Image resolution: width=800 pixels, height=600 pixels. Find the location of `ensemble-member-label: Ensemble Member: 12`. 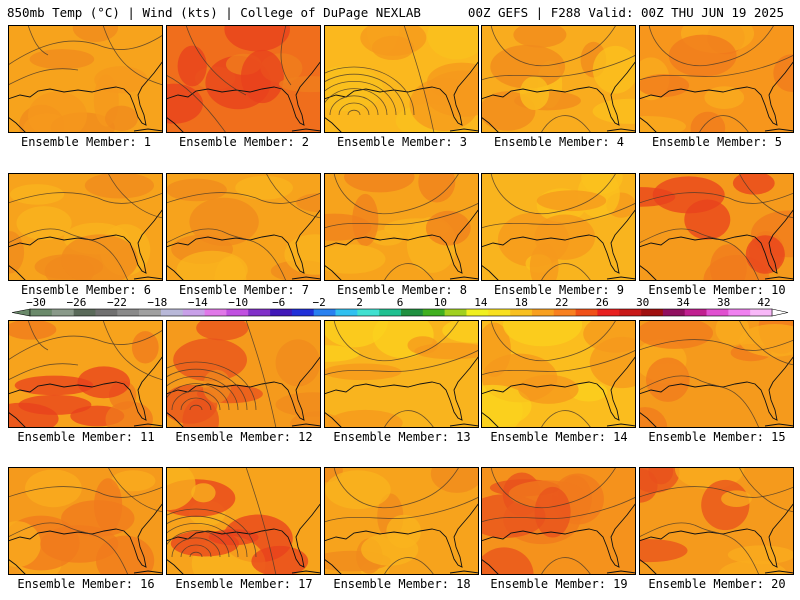

ensemble-member-label: Ensemble Member: 12 is located at coordinates (244, 437).